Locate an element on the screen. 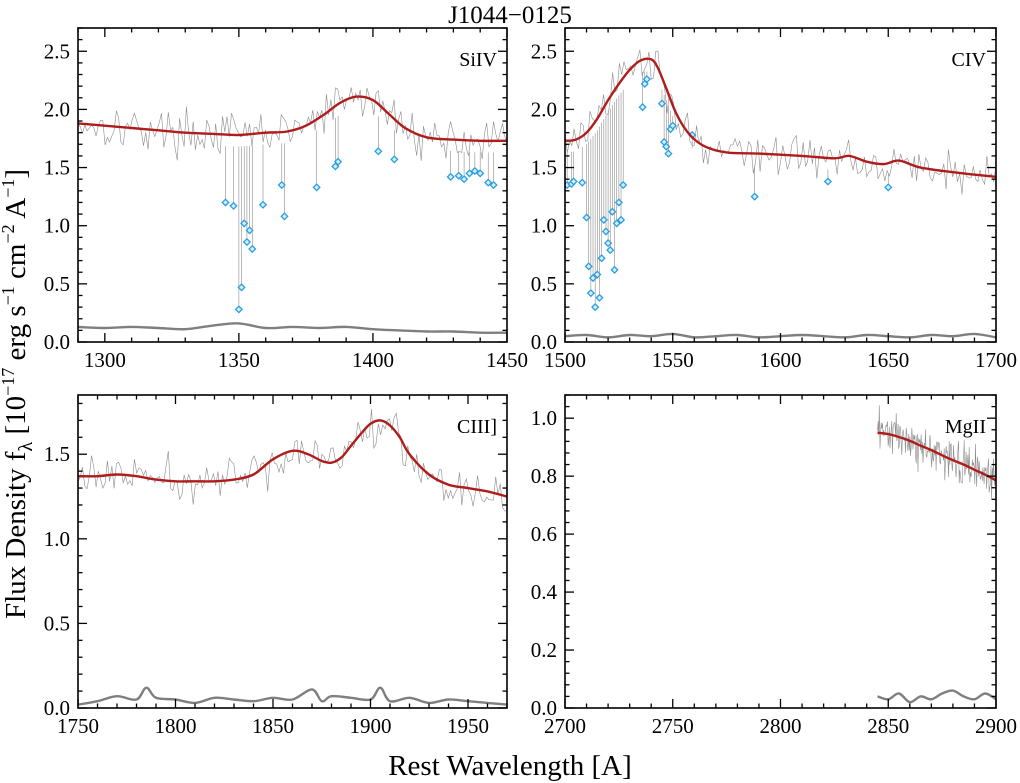 This screenshot has height=783, width=1020. y-tick-label: 0.2 is located at coordinates (544, 650).